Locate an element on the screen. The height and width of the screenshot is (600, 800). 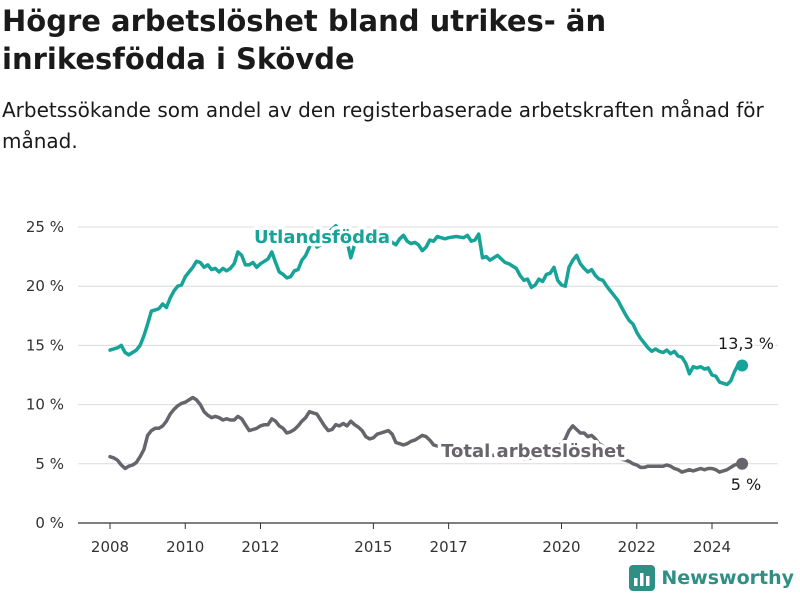
x-axis: 2008 2010 2012 2015 2017 2020 2022 2024 is located at coordinates (411, 539).